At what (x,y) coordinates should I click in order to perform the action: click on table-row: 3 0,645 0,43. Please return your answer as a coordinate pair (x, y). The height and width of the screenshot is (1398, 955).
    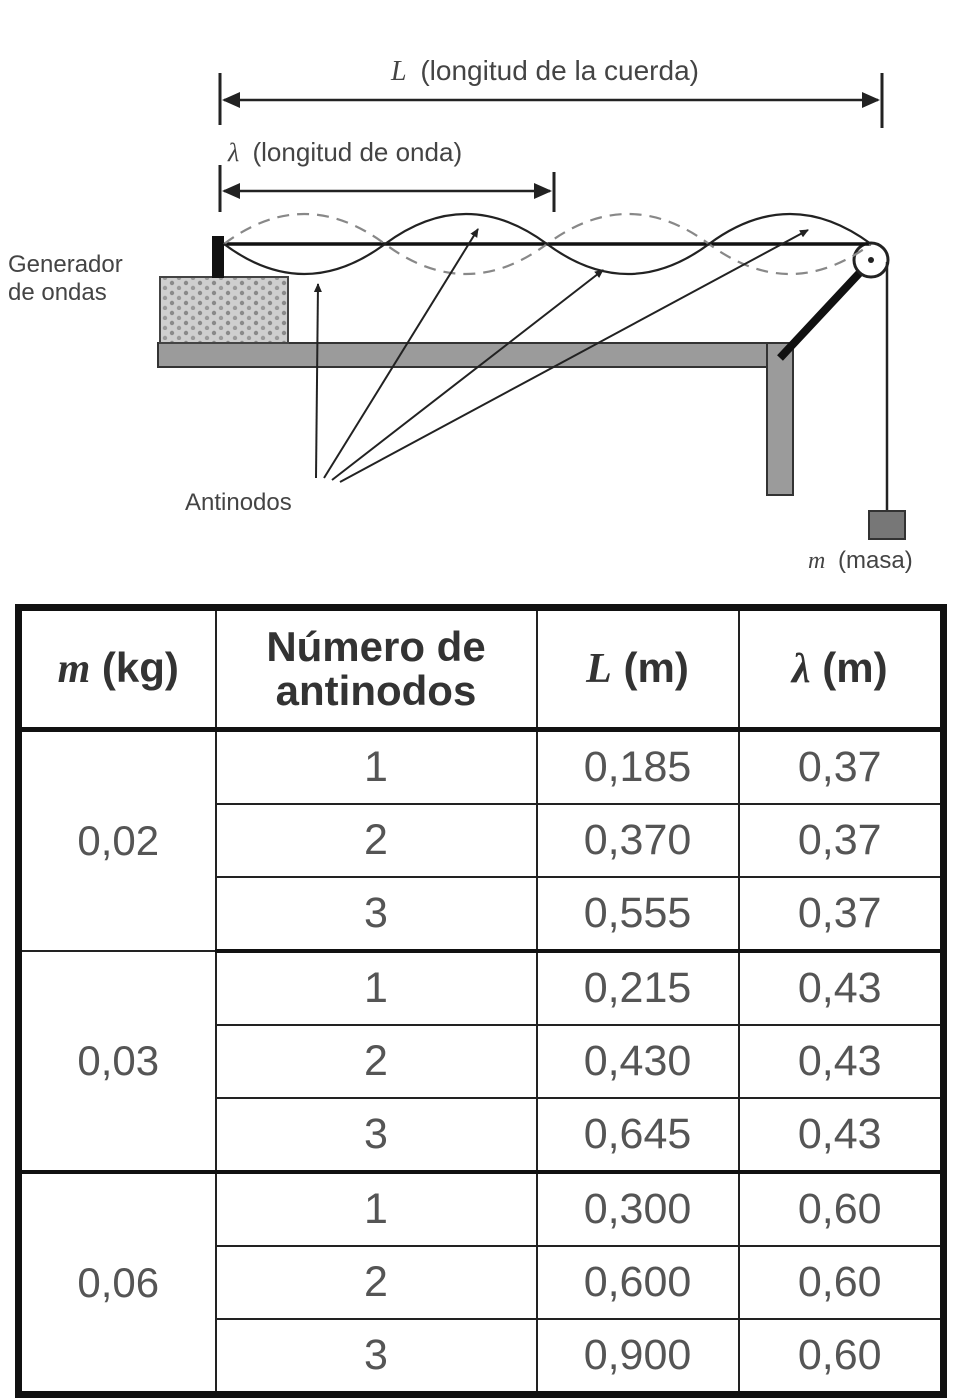
    Looking at the image, I should click on (482, 1135).